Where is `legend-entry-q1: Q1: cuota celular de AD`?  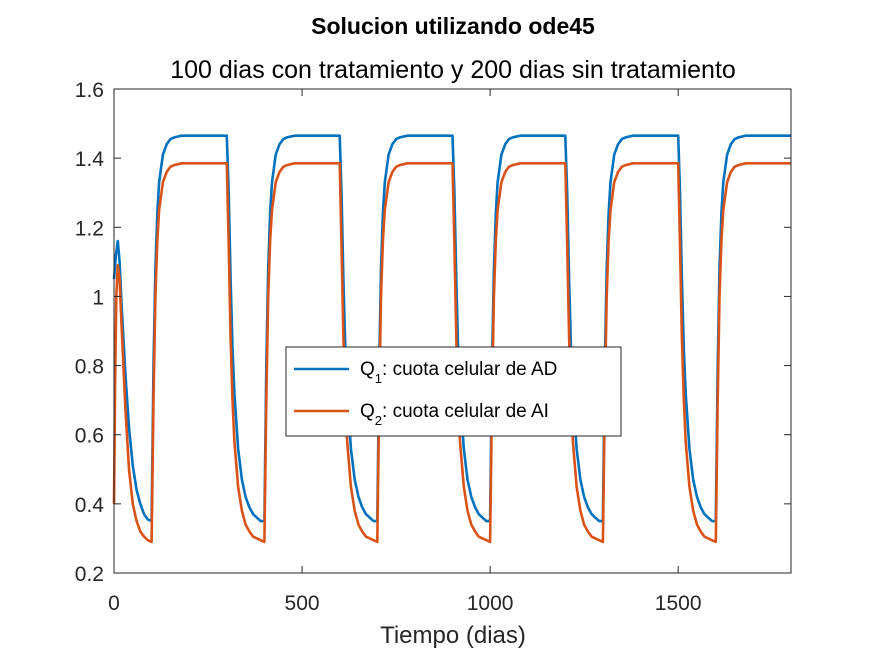
legend-entry-q1: Q1: cuota celular de AD is located at coordinates (425, 372).